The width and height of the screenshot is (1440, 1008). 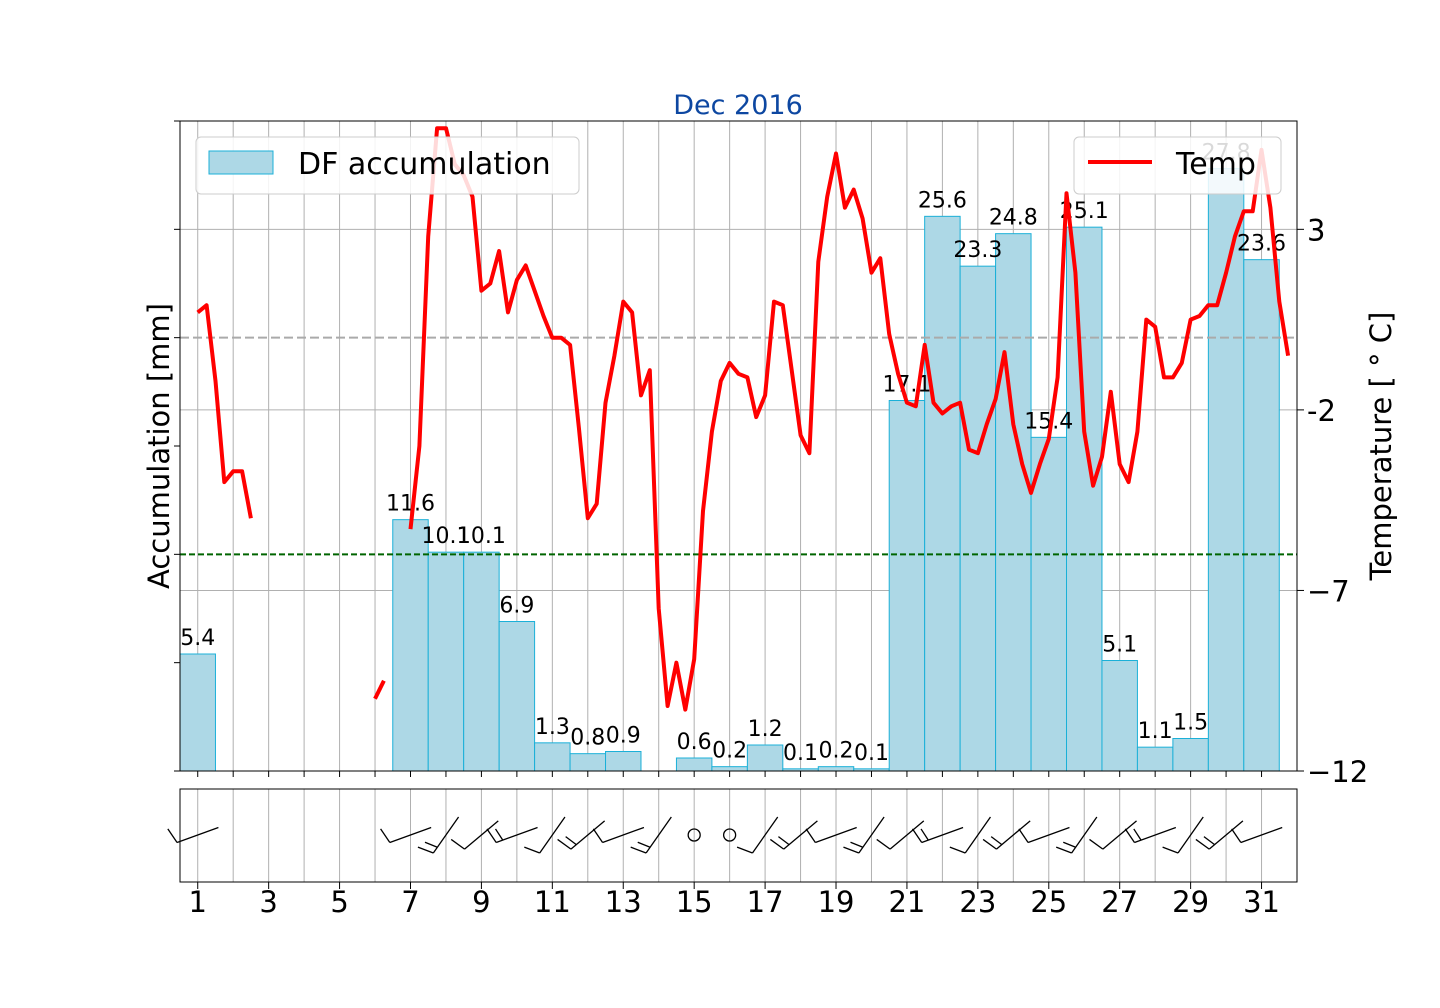 What do you see at coordinates (977, 902) in the screenshot?
I see `x-axis-tick-label: 23` at bounding box center [977, 902].